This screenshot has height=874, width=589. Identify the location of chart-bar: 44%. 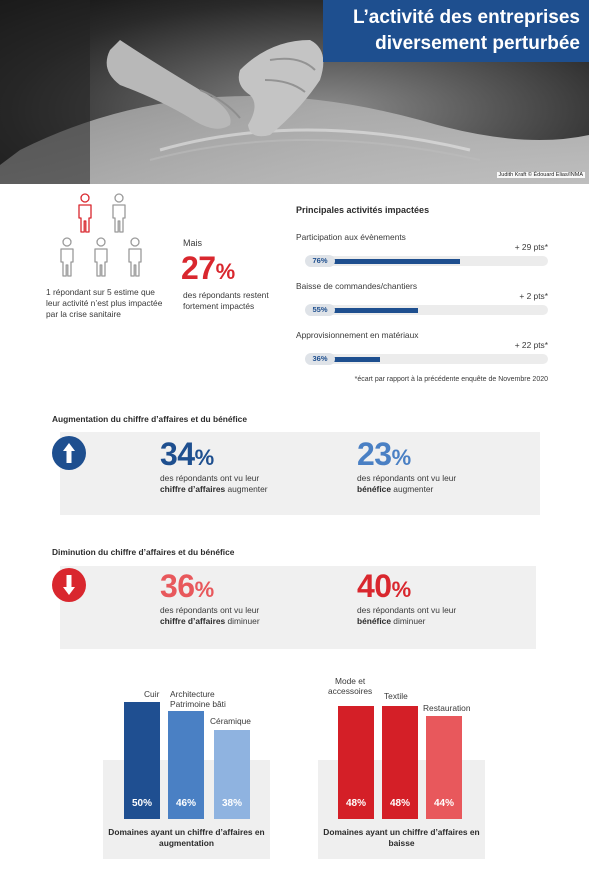
(444, 767).